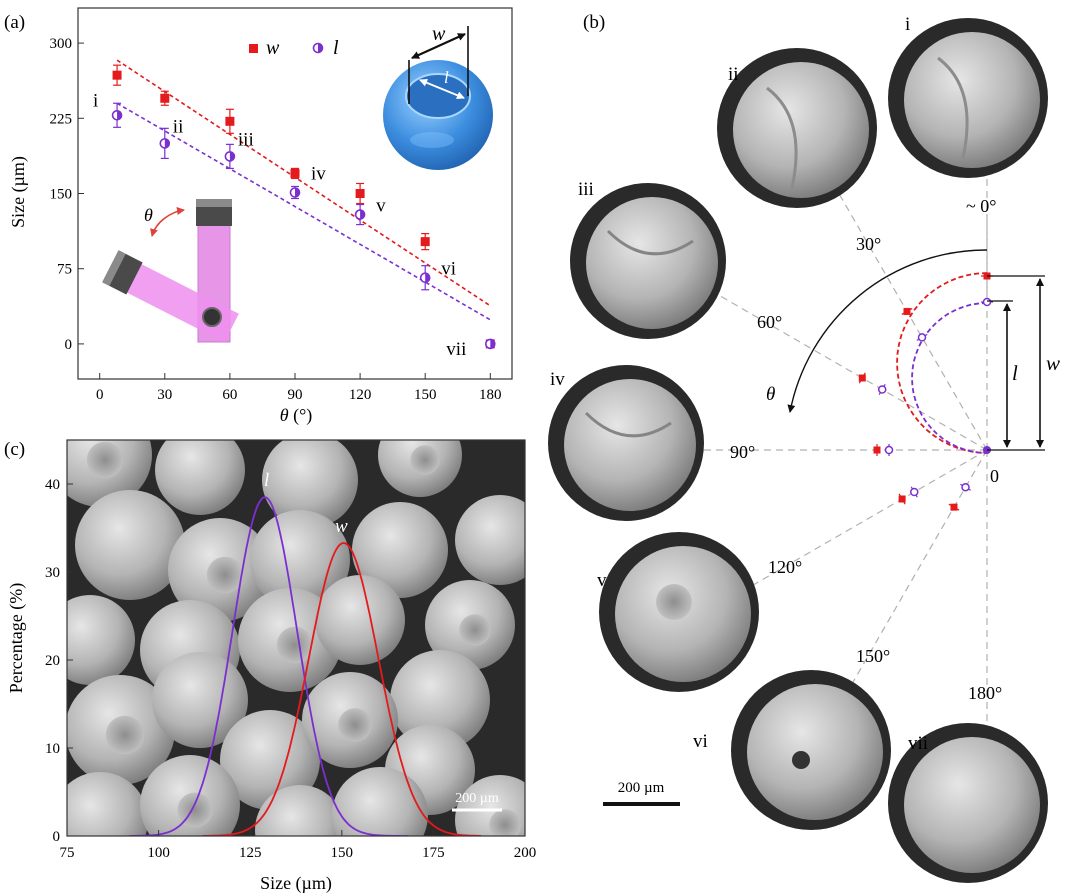 The height and width of the screenshot is (895, 1080). I want to click on c-y-tick-label: 0, so click(57, 837).